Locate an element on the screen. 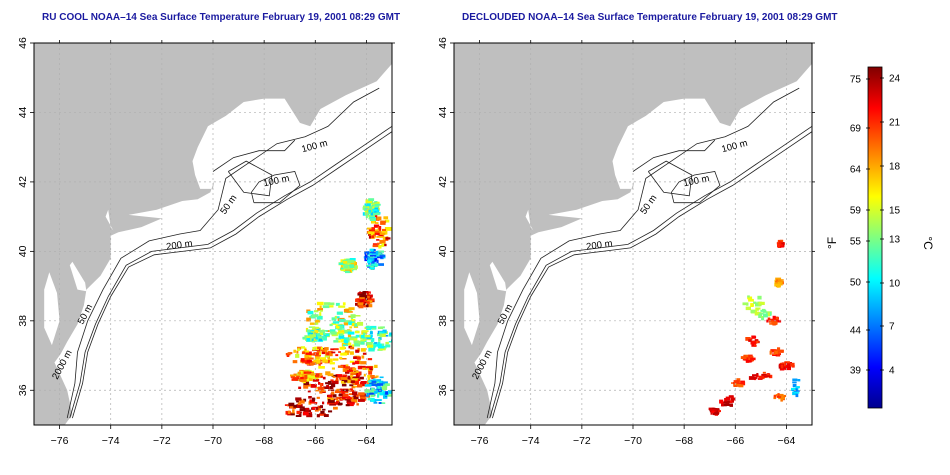  colorbar-tick-c: 10 is located at coordinates (895, 284).